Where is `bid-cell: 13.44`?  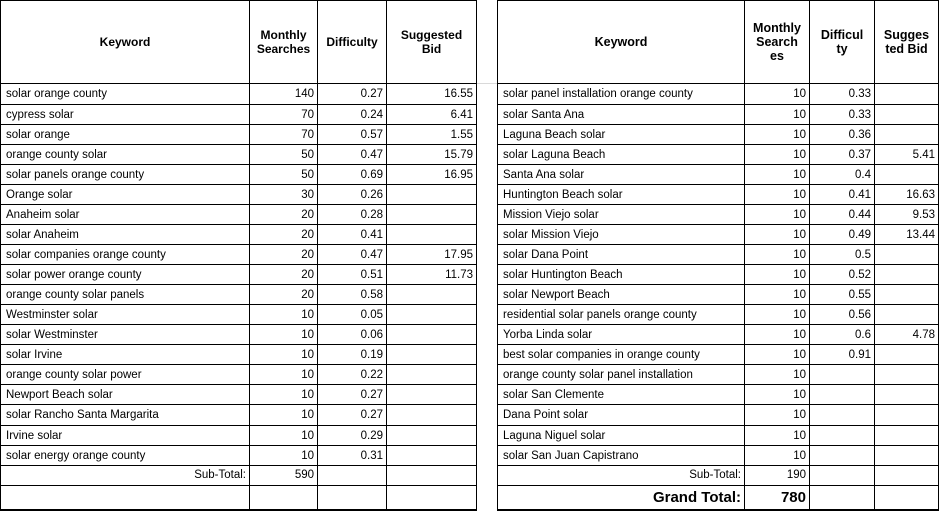
bid-cell: 13.44 is located at coordinates (920, 234).